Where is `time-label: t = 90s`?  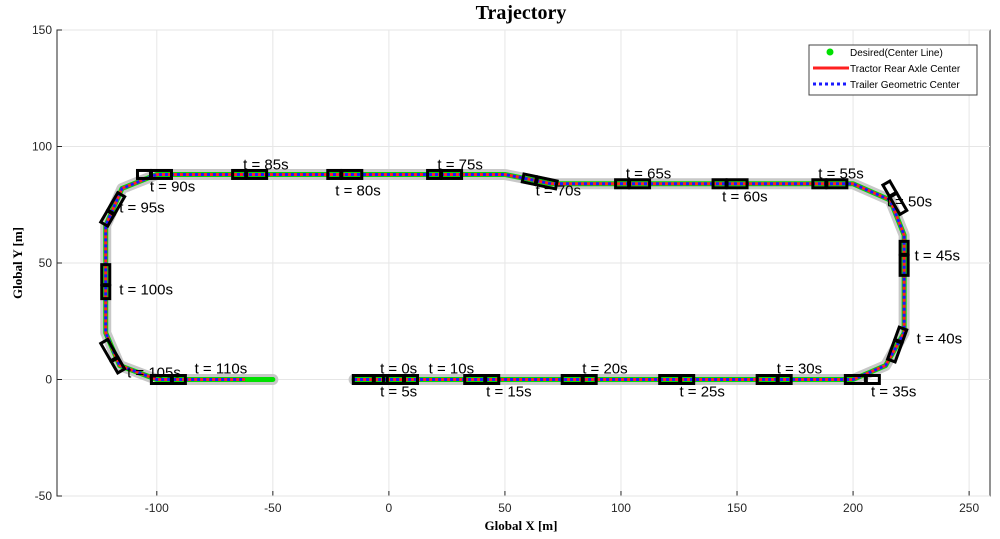
time-label: t = 90s is located at coordinates (172, 187).